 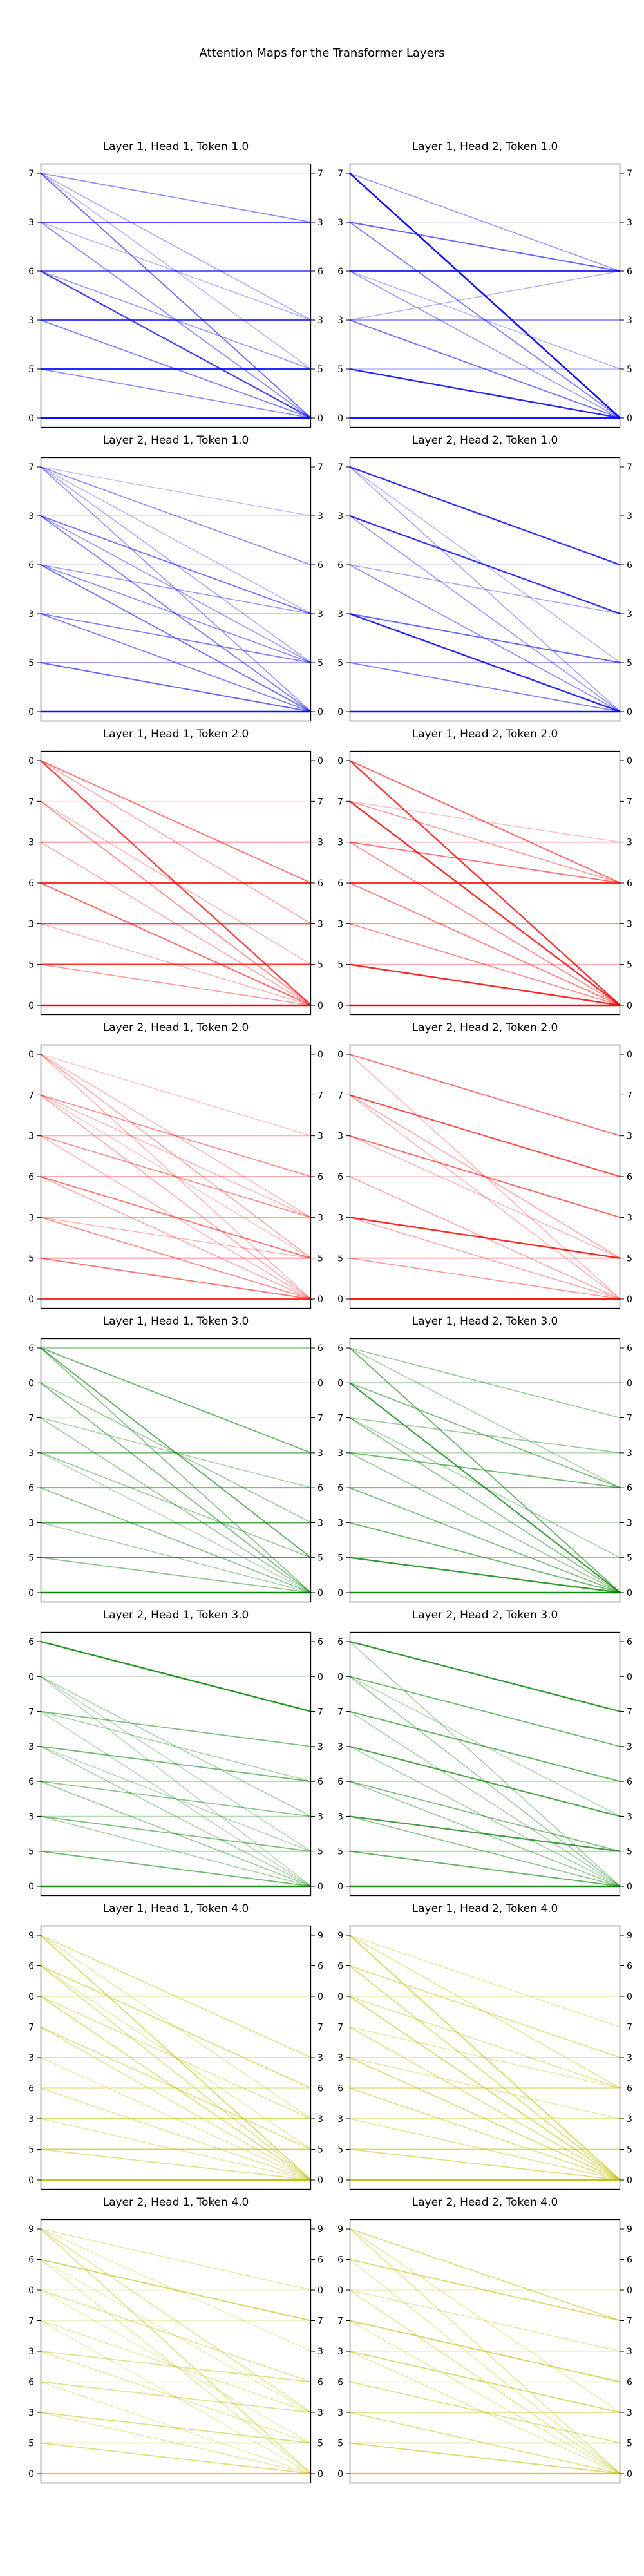 I want to click on attention-panel: Layer 2, Head 1, Token 1.0 7 7 3 3 6 6 3 3 5 5 0 0, so click(x=175, y=578).